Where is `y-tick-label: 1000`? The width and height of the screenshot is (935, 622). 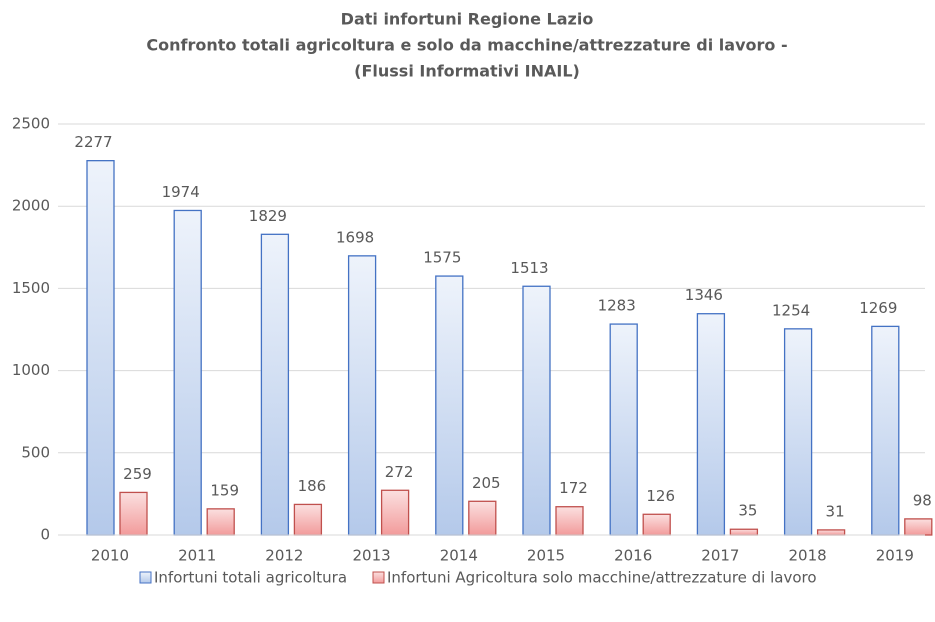
y-tick-label: 1000 is located at coordinates (31, 370).